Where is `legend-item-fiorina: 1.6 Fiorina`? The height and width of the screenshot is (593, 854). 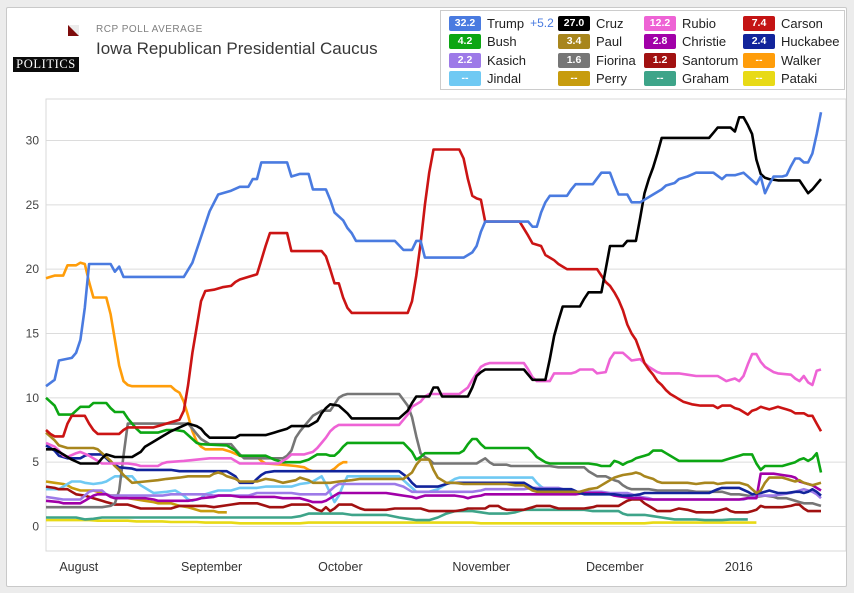
legend-item-fiorina: 1.6 Fiorina is located at coordinates (601, 60).